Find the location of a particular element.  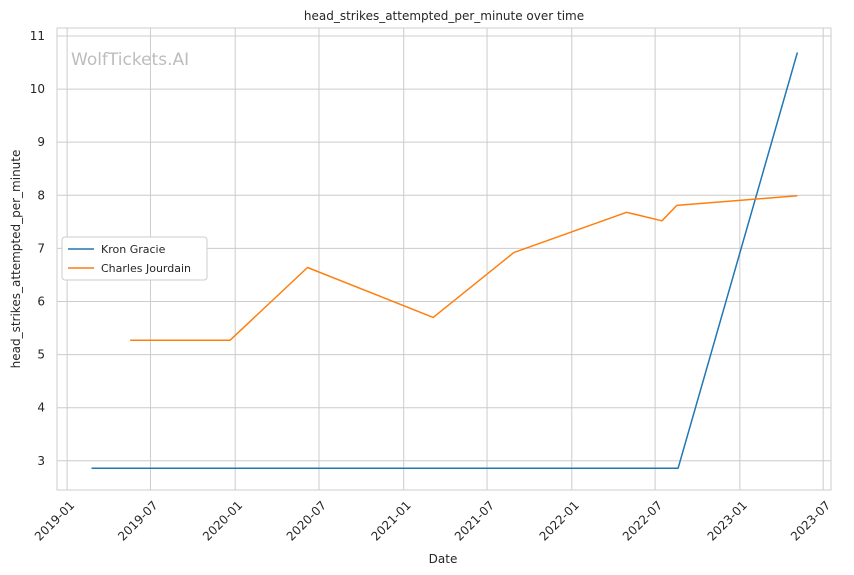

legend-label-charles-jourdain: Charles Jourdain is located at coordinates (146, 268).